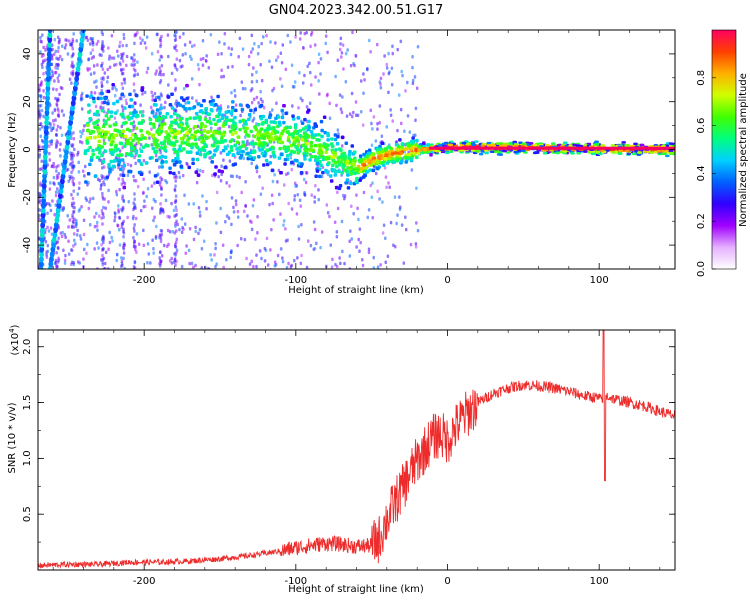  What do you see at coordinates (701, 173) in the screenshot?
I see `colorbar-tick-label: 0.4` at bounding box center [701, 173].